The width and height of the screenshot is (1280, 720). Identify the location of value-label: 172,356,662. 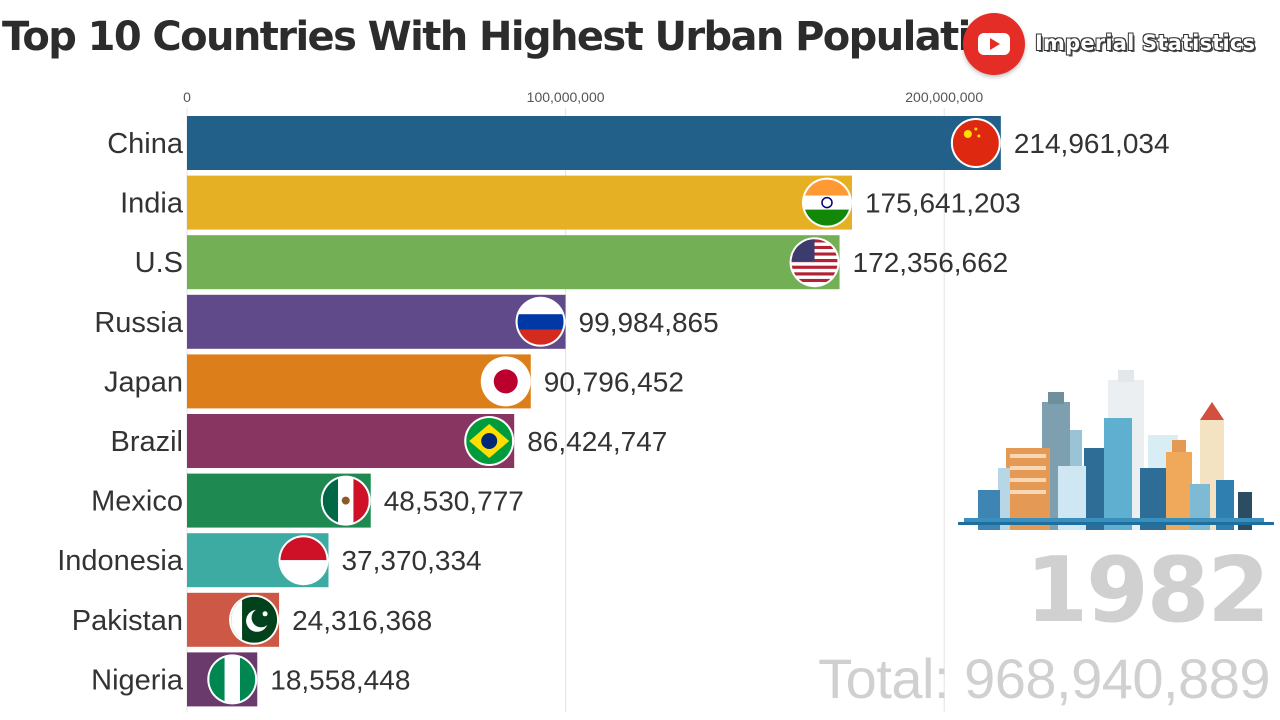
(931, 262).